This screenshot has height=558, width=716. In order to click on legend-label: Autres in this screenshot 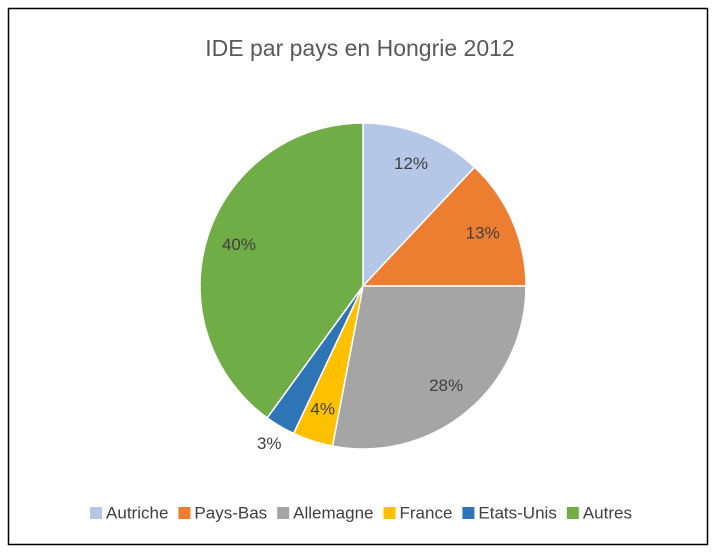, I will do `click(607, 512)`.